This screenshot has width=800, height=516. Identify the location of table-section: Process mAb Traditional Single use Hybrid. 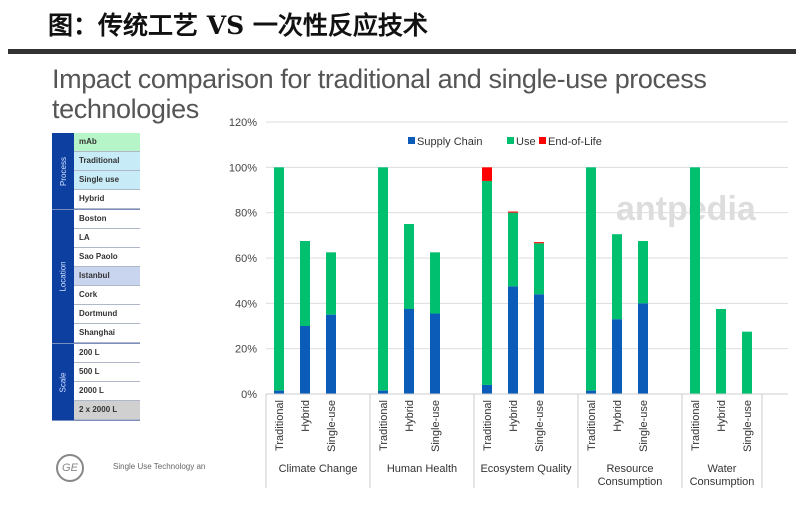
(96, 171).